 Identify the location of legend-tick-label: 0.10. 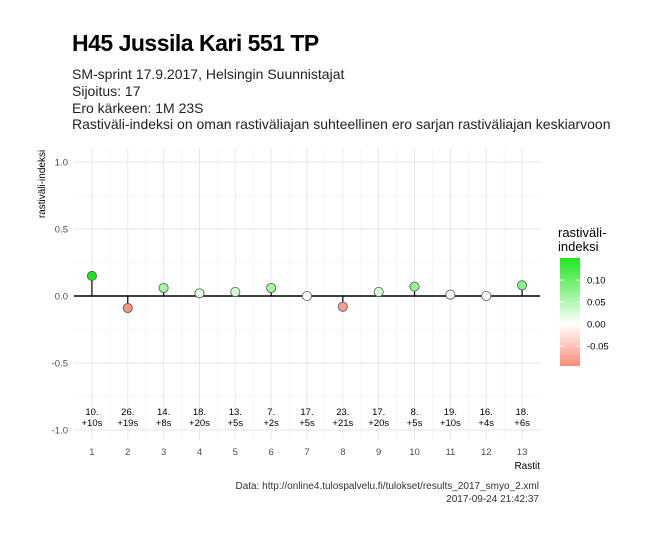
(596, 281).